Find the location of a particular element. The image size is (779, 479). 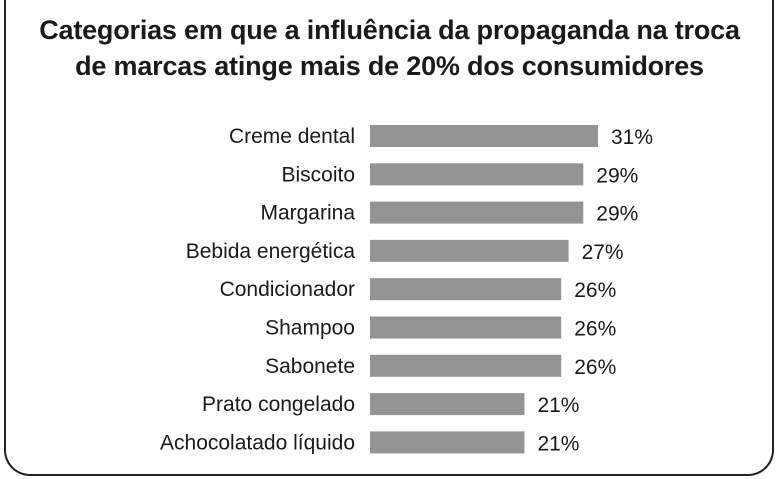

category-label: Margarina is located at coordinates (307, 213).